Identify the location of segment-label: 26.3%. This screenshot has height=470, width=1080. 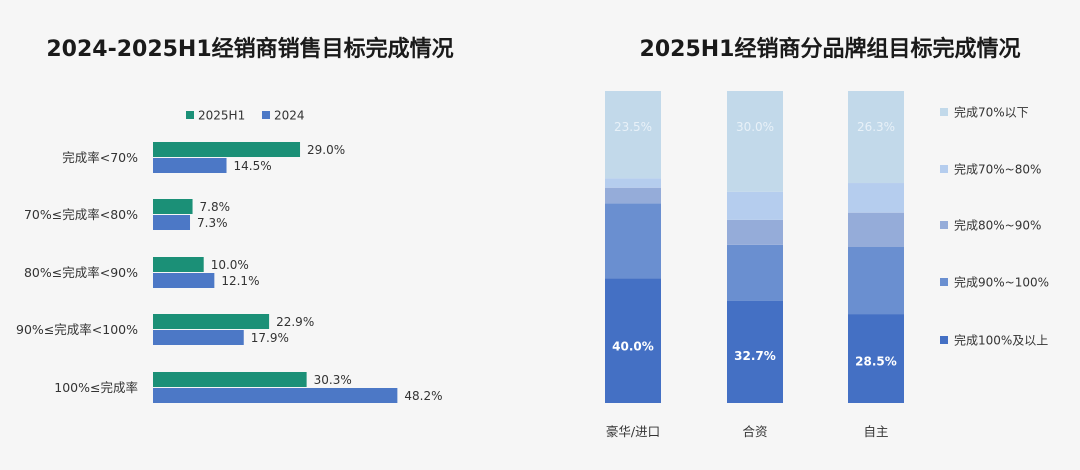
(876, 127).